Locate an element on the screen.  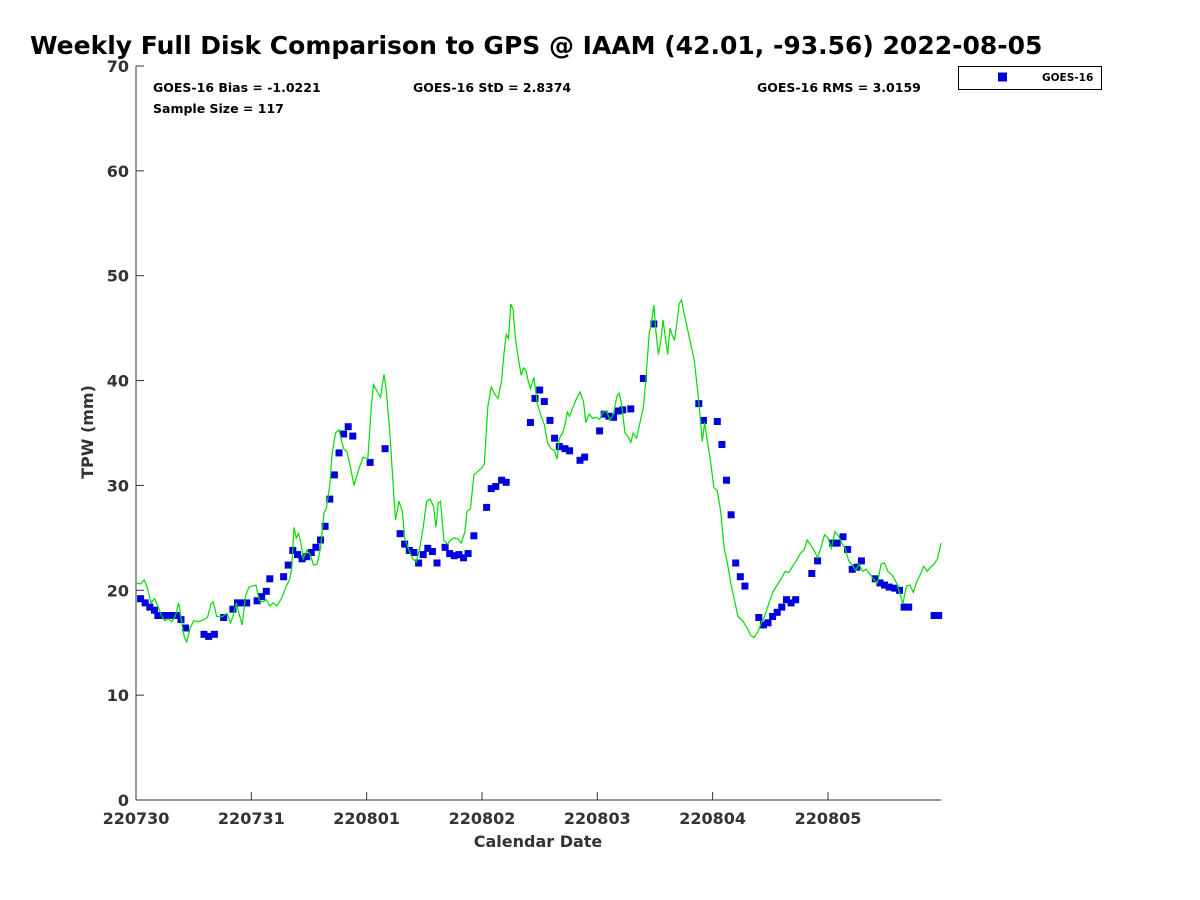
x-tick-label: 220802 is located at coordinates (482, 818).